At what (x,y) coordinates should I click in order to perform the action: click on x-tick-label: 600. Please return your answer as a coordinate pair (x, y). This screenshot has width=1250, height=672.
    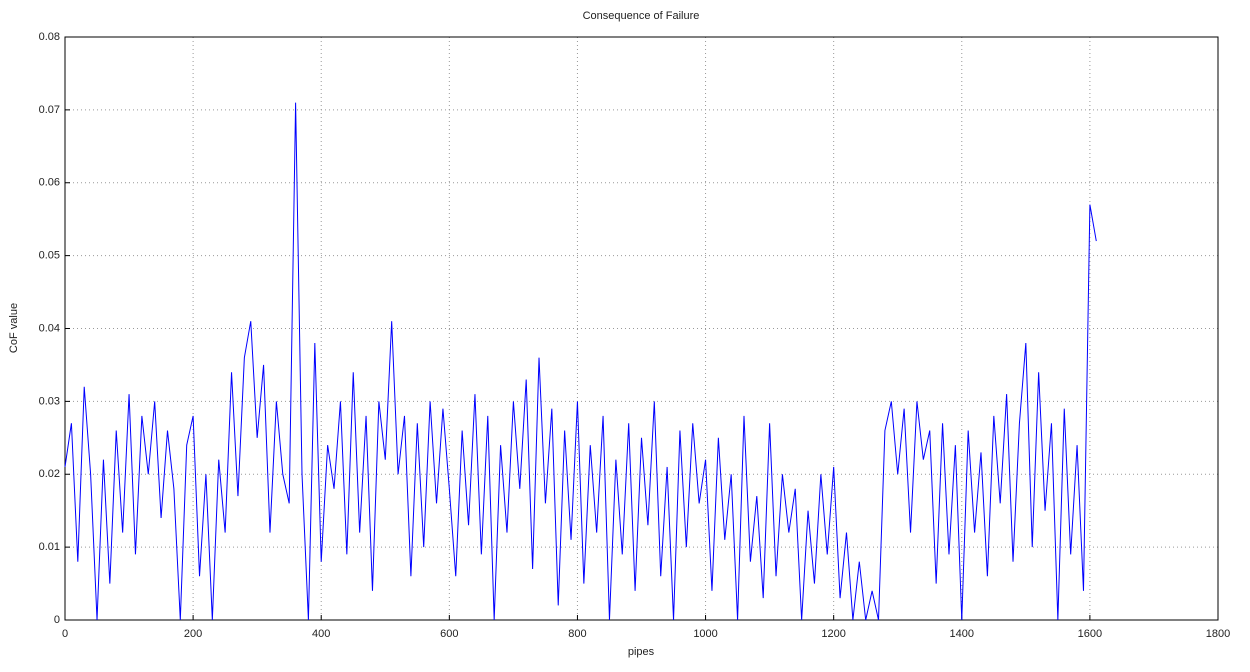
    Looking at the image, I should click on (449, 634).